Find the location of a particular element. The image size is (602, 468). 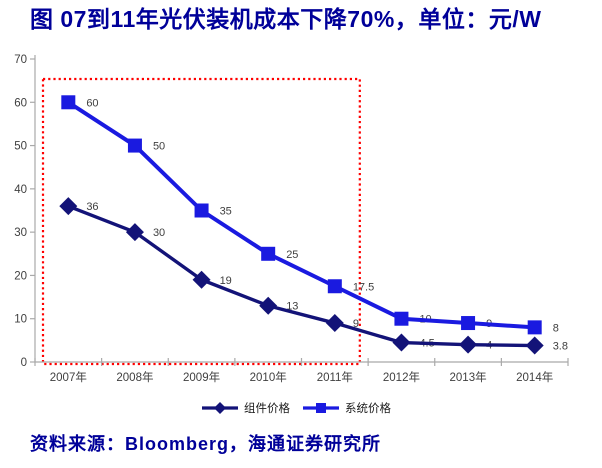

x-tick-label: 2009年 is located at coordinates (201, 377).